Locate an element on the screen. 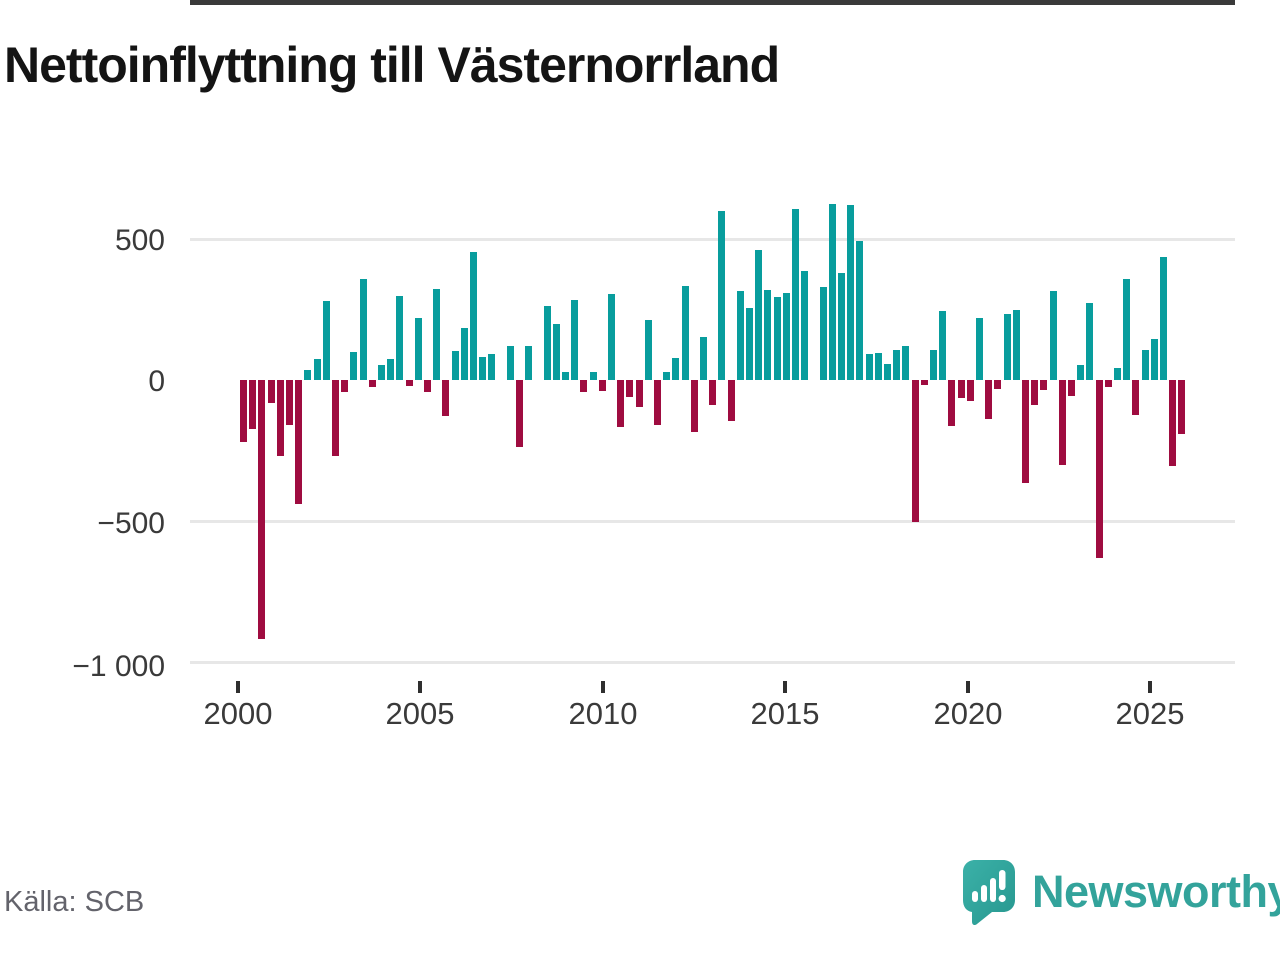 The width and height of the screenshot is (1280, 960). bar-2009K2 is located at coordinates (584, 386).